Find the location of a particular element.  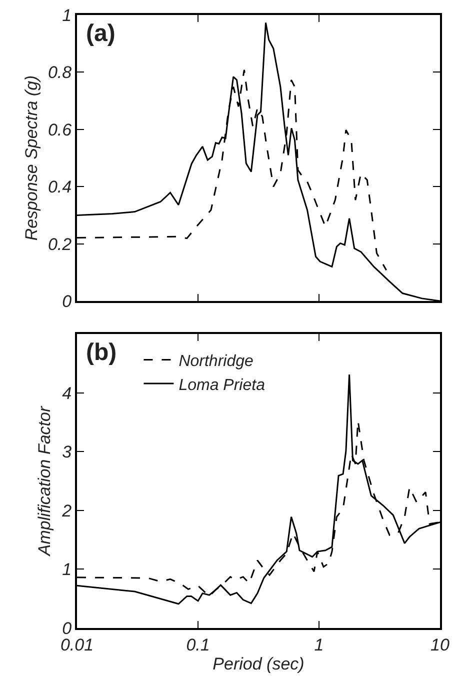

y-tick-label: 4 is located at coordinates (67, 393).